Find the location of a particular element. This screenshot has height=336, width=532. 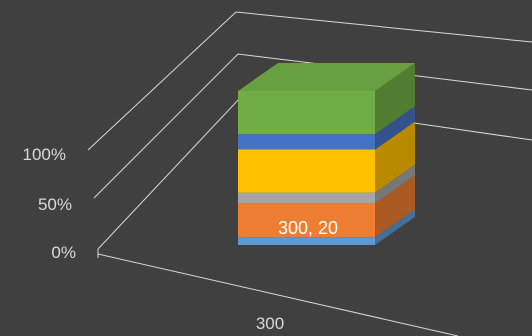

y-tick-100: 100% is located at coordinates (44, 154).